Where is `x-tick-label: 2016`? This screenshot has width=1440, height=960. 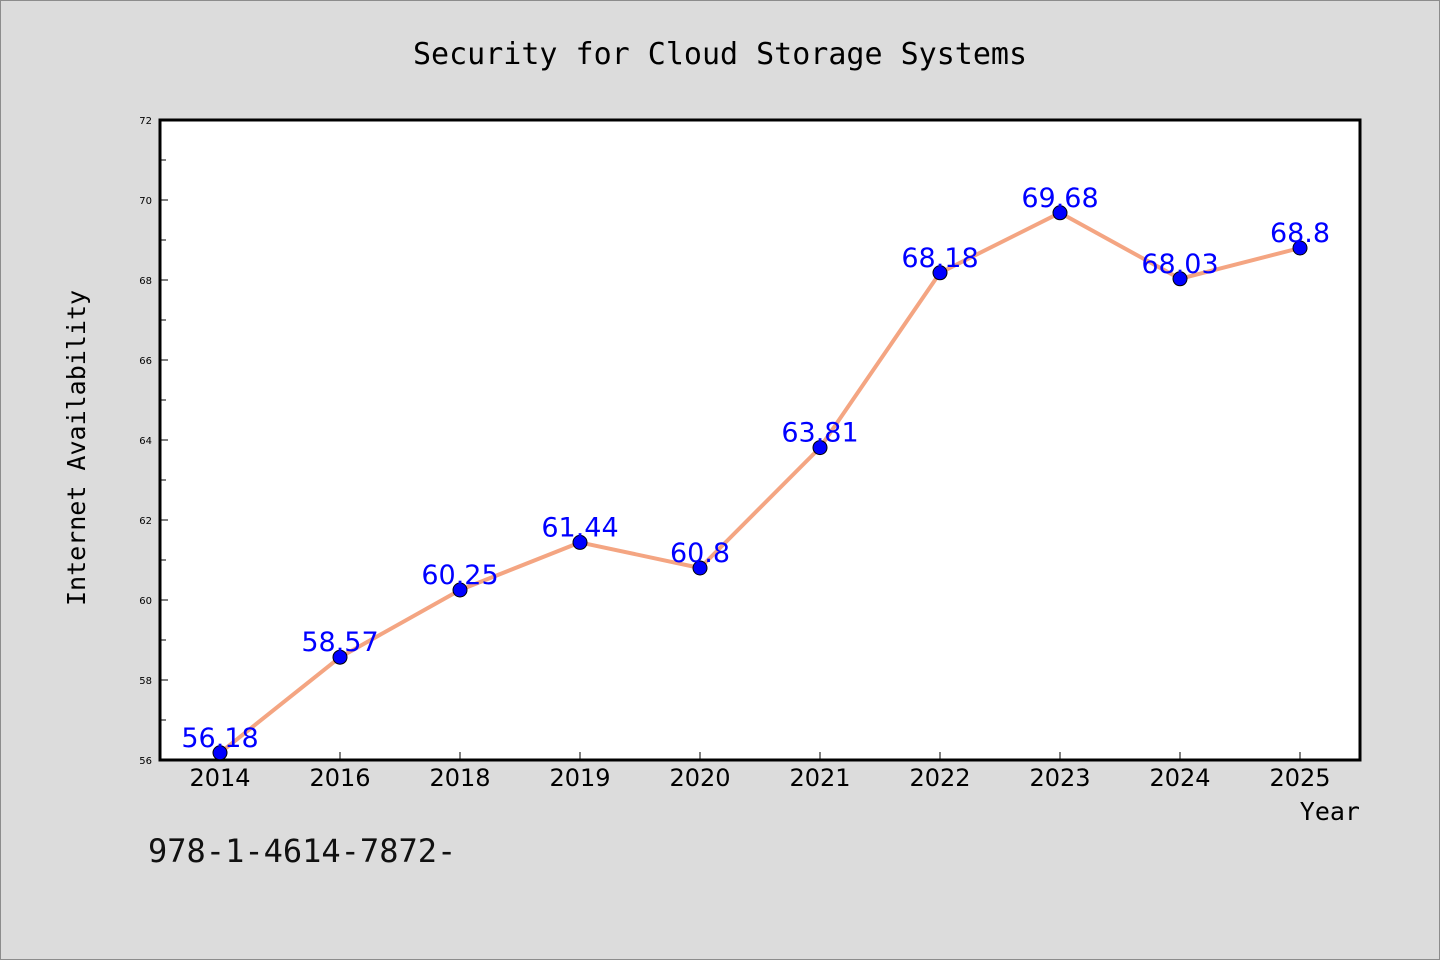 x-tick-label: 2016 is located at coordinates (339, 778).